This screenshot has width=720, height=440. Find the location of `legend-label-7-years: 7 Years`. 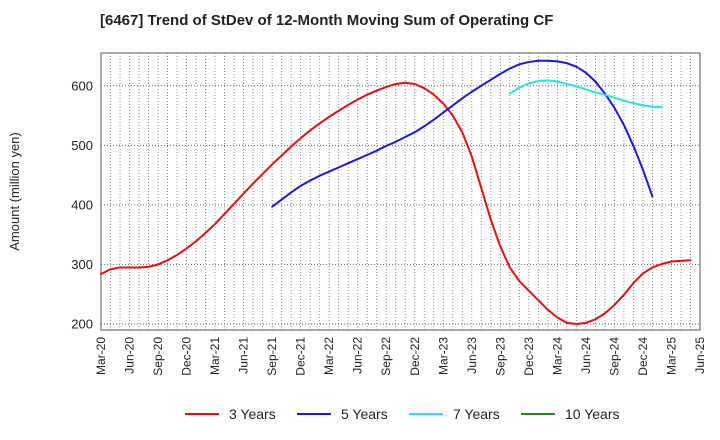

legend-label-7-years: 7 Years is located at coordinates (476, 414).